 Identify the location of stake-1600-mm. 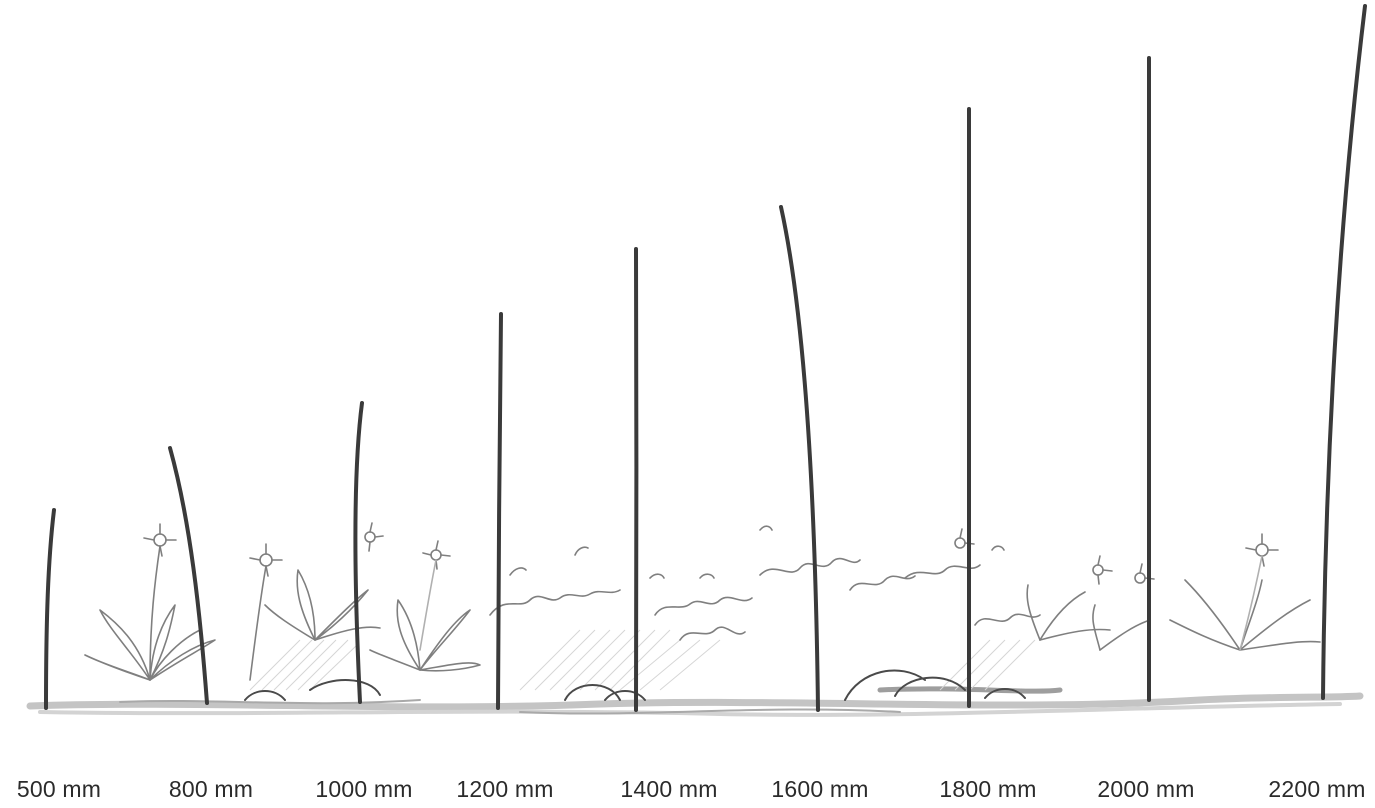
(799, 458).